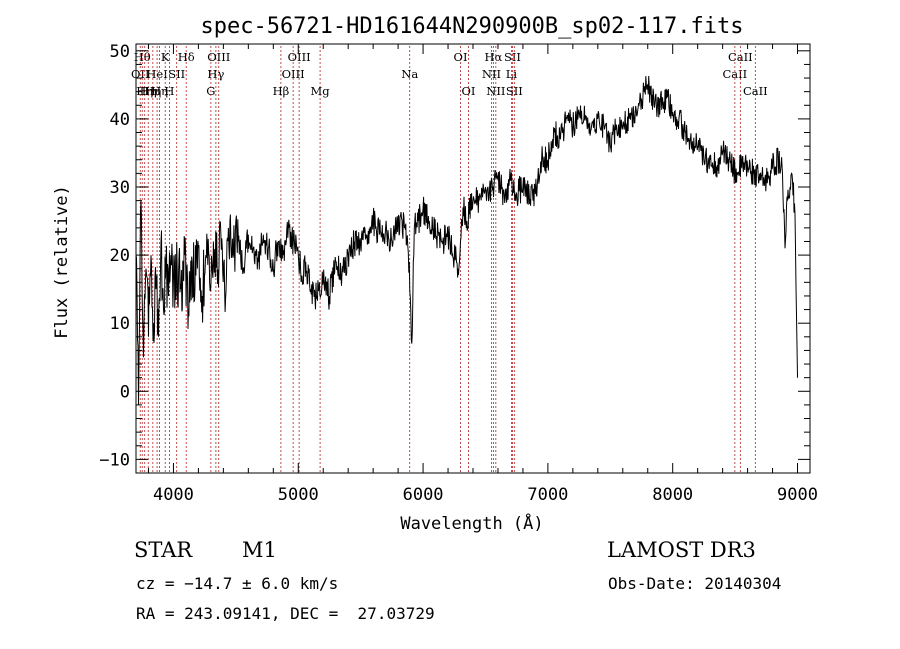 The width and height of the screenshot is (900, 649). What do you see at coordinates (259, 550) in the screenshot?
I see `object-subclass: M1` at bounding box center [259, 550].